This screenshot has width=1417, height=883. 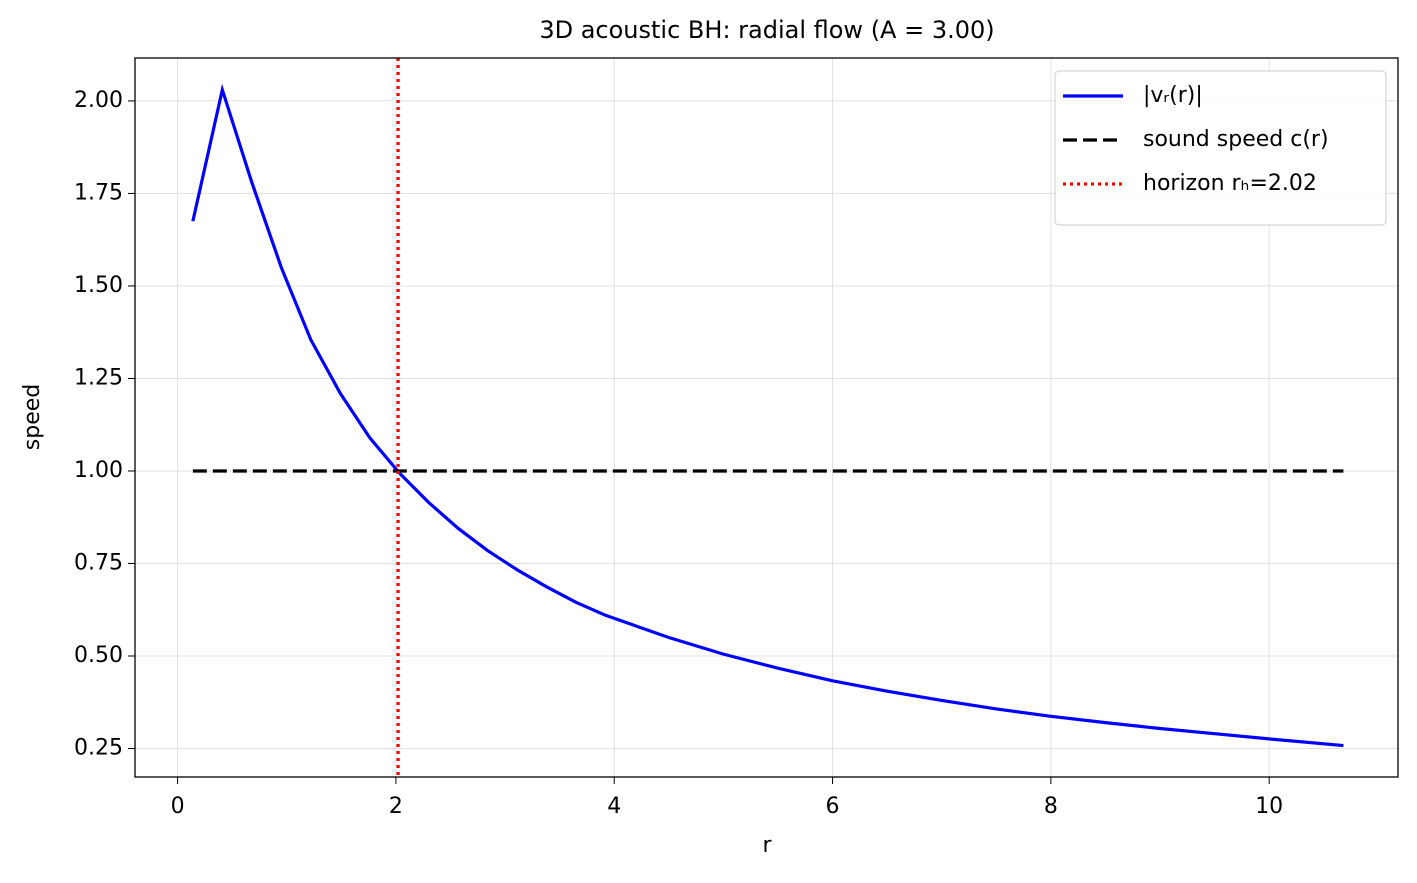 I want to click on y-tick-label: 0.25, so click(x=98, y=748).